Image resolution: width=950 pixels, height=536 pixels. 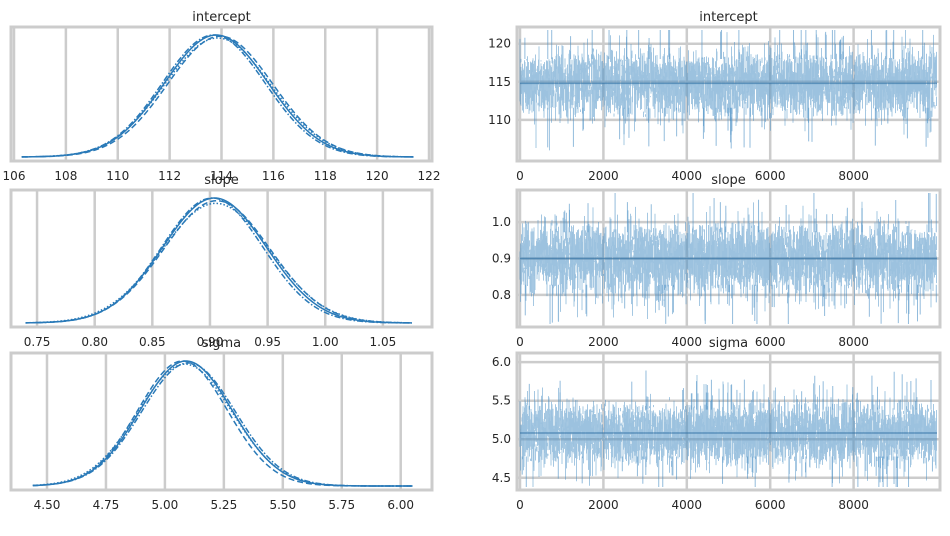 I want to click on x-tick-label: 4.50, so click(x=47, y=505).